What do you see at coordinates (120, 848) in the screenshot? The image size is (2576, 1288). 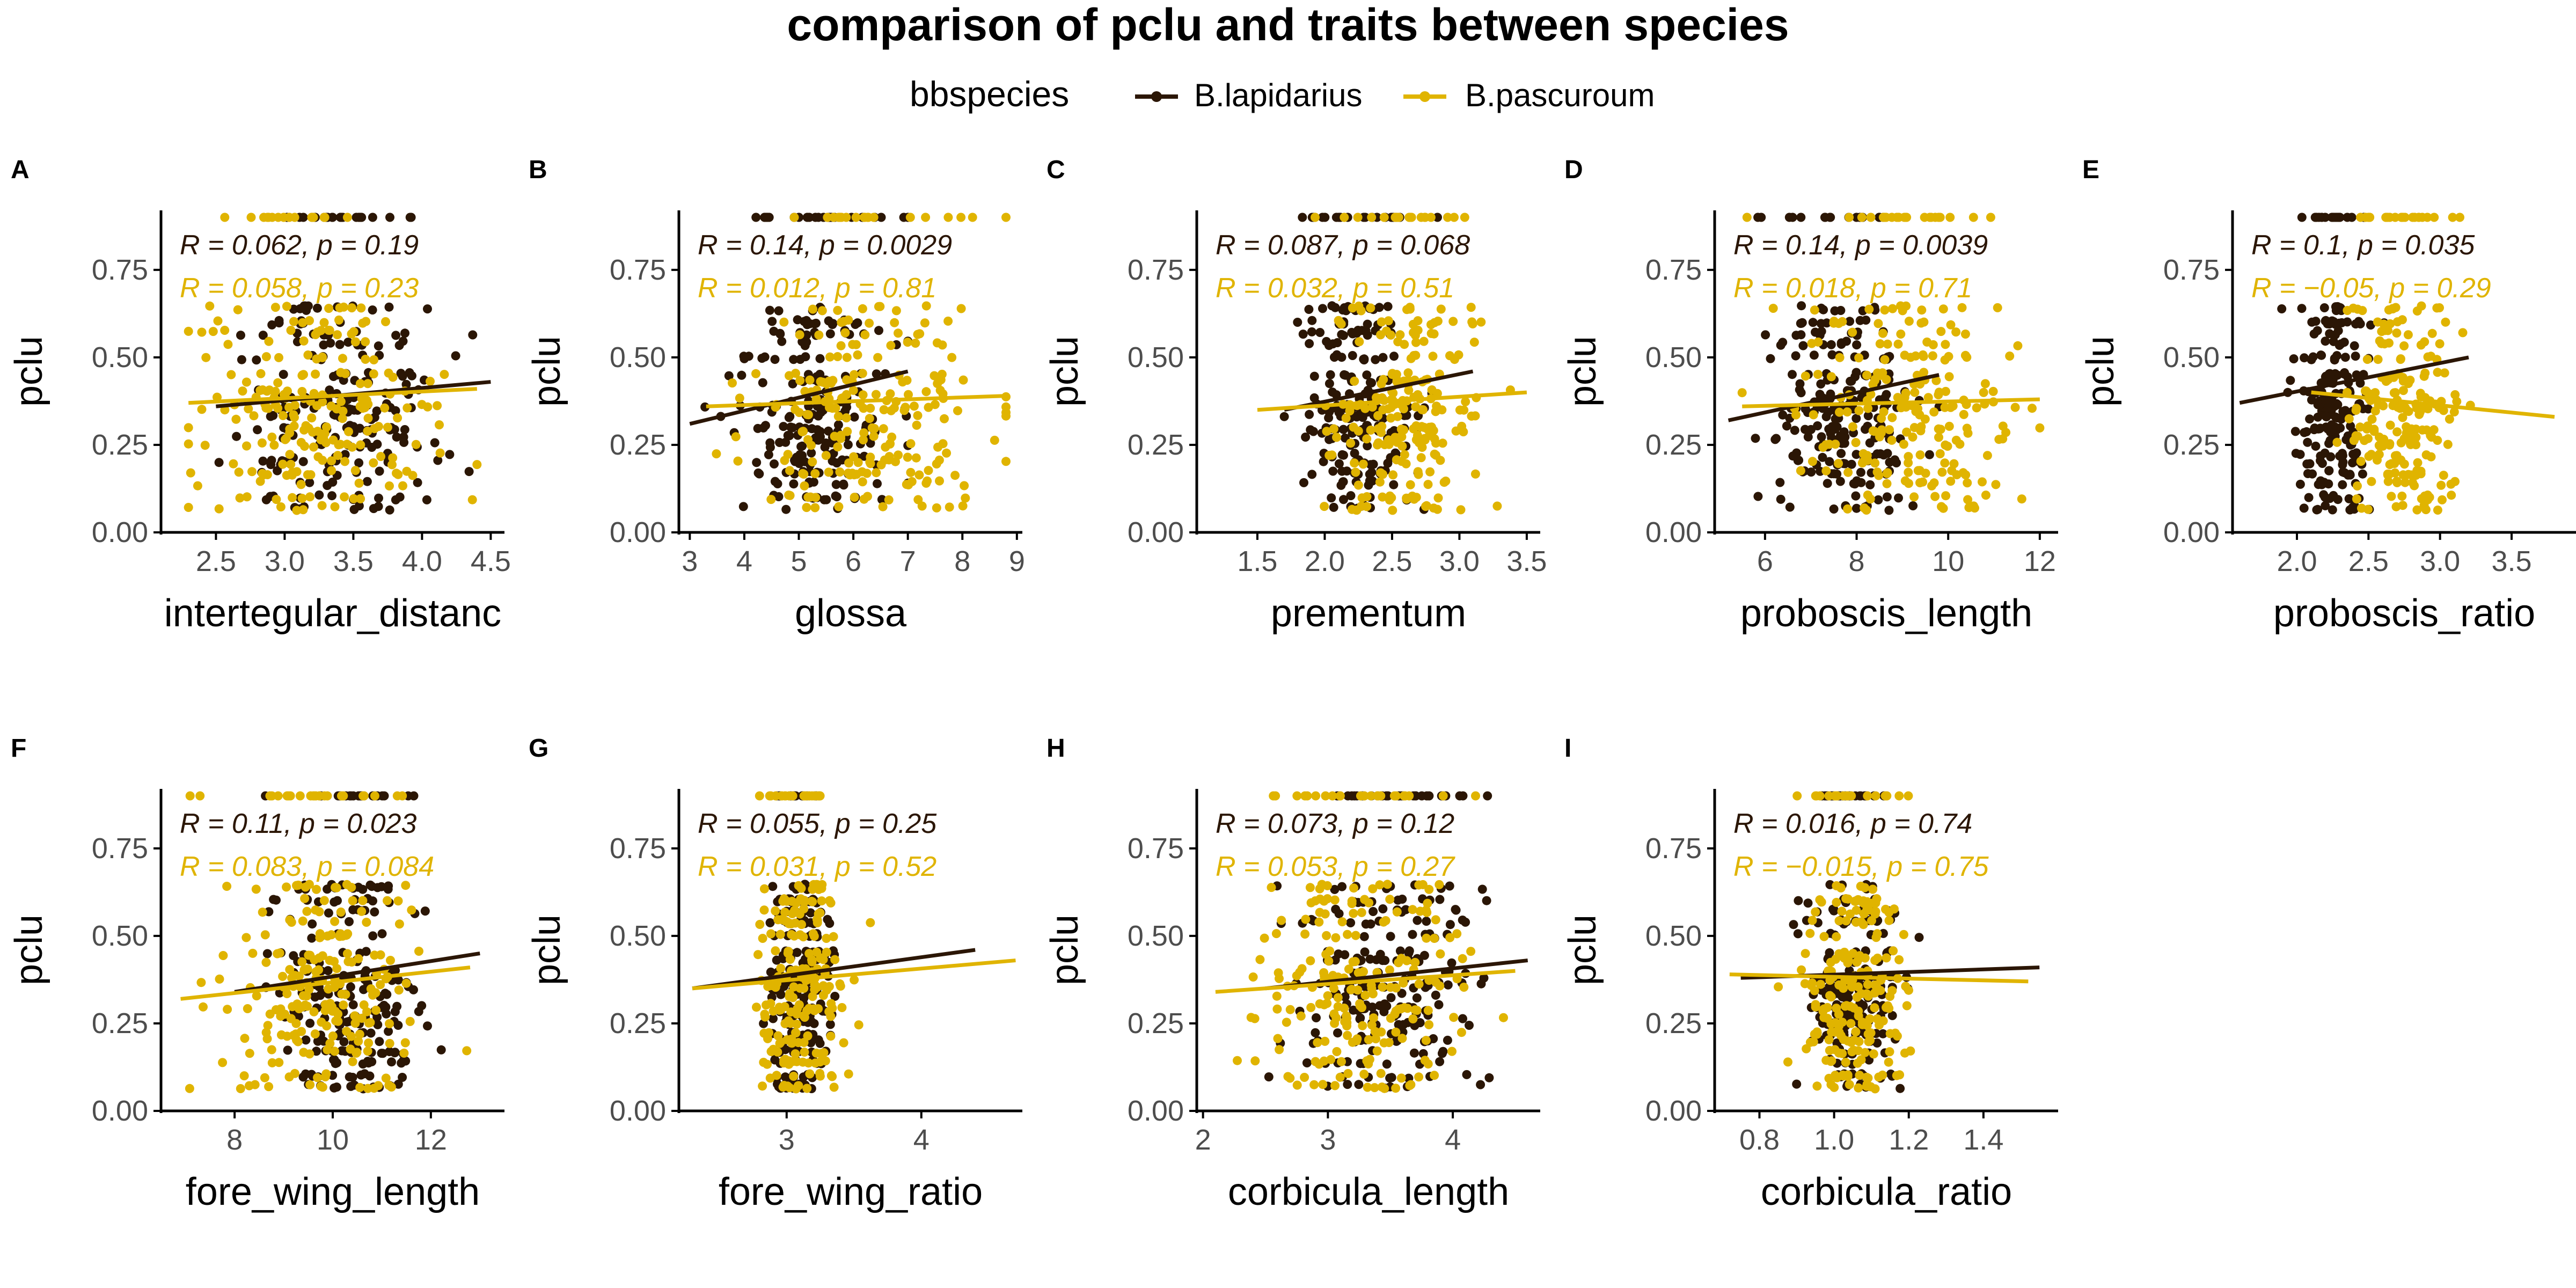 I see `y-tick-label: 0.75` at bounding box center [120, 848].